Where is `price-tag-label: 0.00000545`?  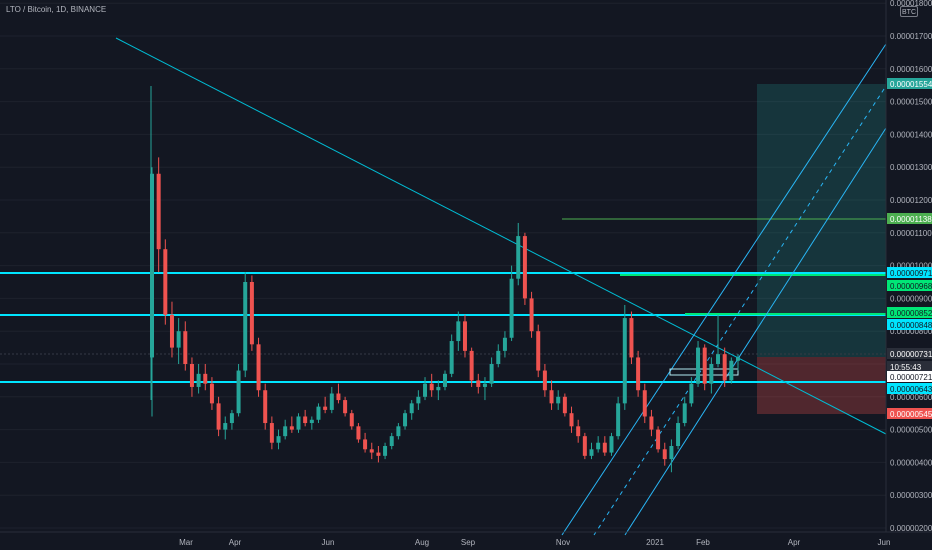
price-tag-label: 0.00000545 is located at coordinates (911, 414).